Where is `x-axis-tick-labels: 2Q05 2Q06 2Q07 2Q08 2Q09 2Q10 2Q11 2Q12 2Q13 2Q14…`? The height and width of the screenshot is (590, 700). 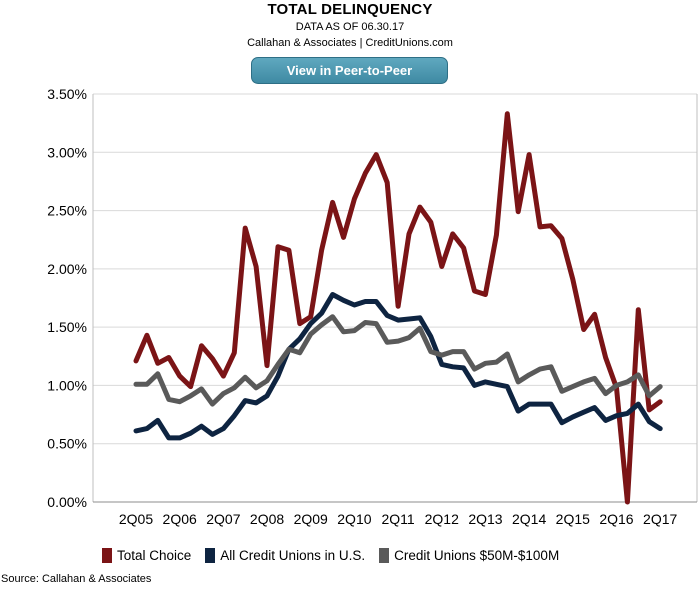
x-axis-tick-labels: 2Q05 2Q06 2Q07 2Q08 2Q09 2Q10 2Q11 2Q12 2Q13 2Q14… is located at coordinates (398, 519).